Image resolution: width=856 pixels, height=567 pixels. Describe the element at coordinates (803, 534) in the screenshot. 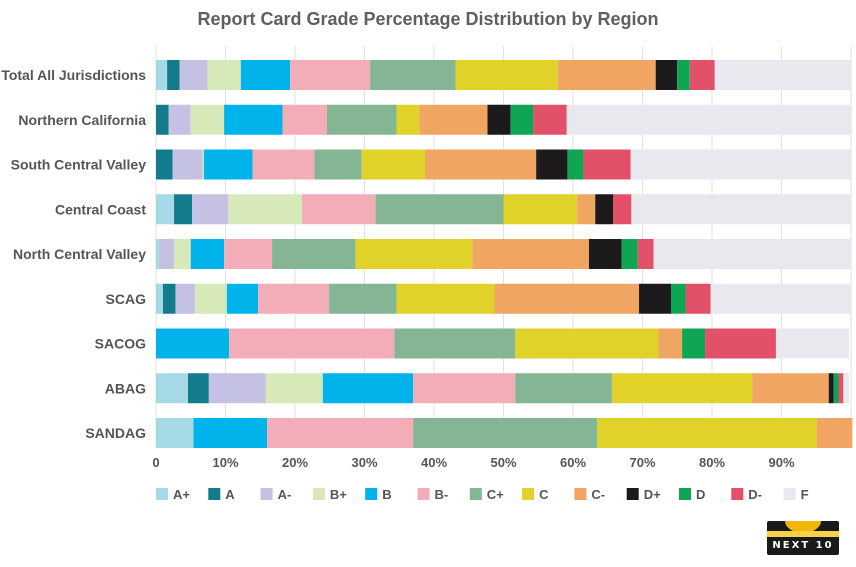

I see `logo-band` at that location.